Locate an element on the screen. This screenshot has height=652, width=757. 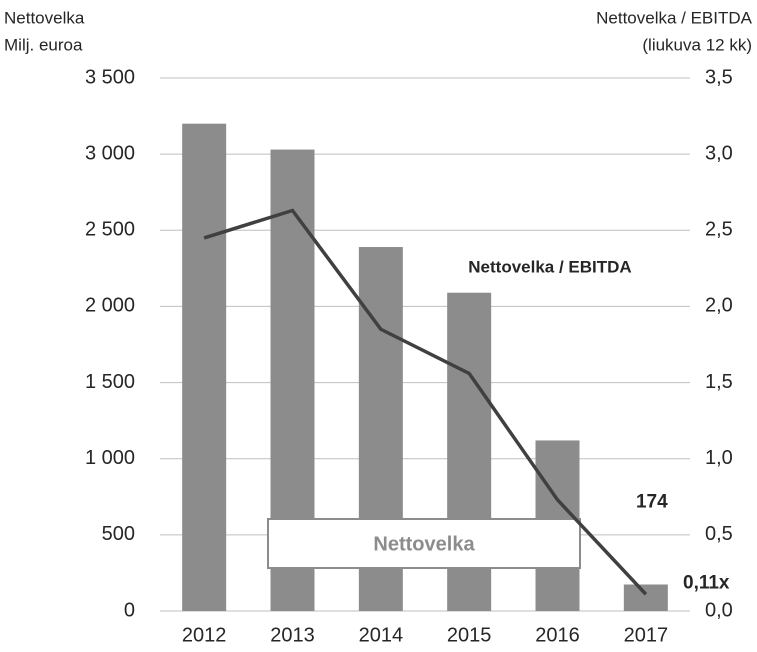
x-tick-label: 2015 is located at coordinates (469, 635).